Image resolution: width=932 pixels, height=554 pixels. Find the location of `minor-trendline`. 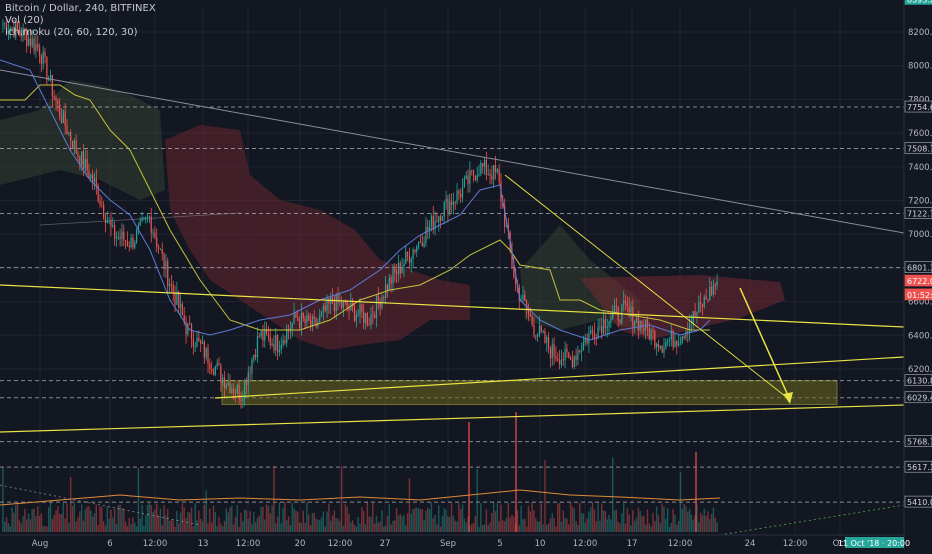

minor-trendline is located at coordinates (140, 219).